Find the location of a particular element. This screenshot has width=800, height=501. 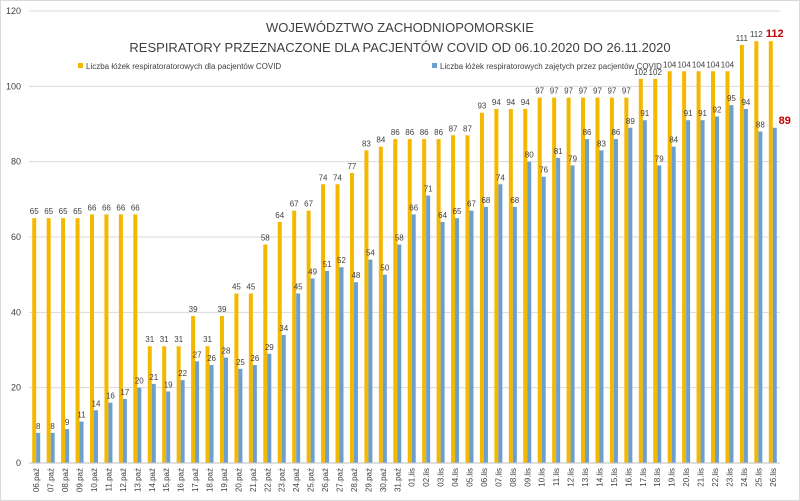

data-label: 91 is located at coordinates (688, 113).